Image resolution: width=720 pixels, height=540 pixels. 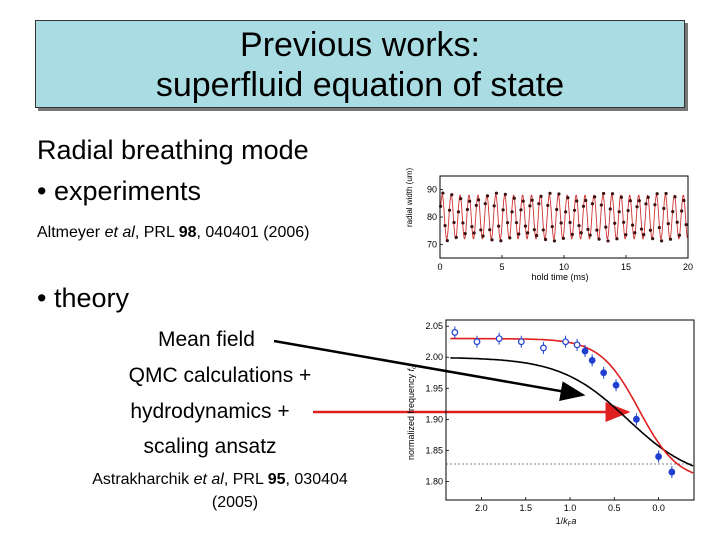 I want to click on ref-astra-author: Astrakharchik, so click(x=143, y=479).